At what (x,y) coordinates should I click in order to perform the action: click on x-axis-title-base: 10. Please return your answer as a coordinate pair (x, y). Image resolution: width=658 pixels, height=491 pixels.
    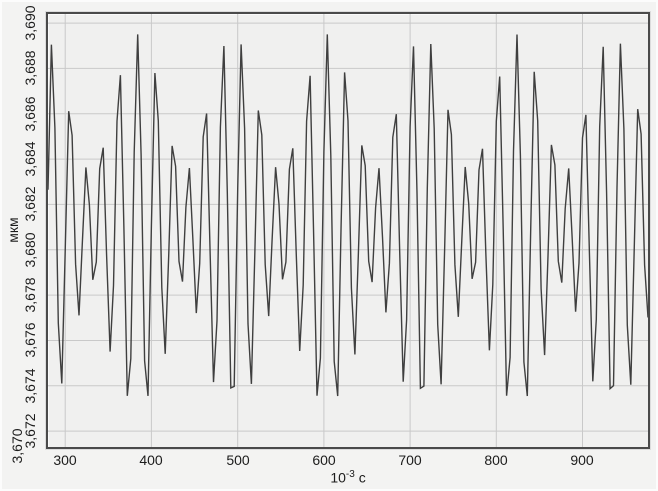
    Looking at the image, I should click on (338, 477).